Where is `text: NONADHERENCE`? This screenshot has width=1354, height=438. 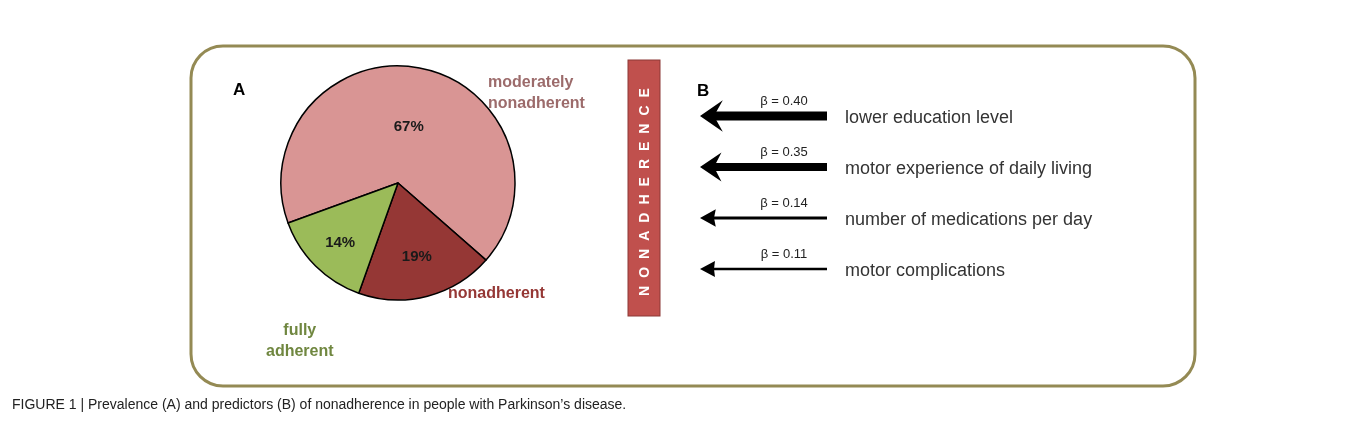
text: NONADHERENCE is located at coordinates (644, 188).